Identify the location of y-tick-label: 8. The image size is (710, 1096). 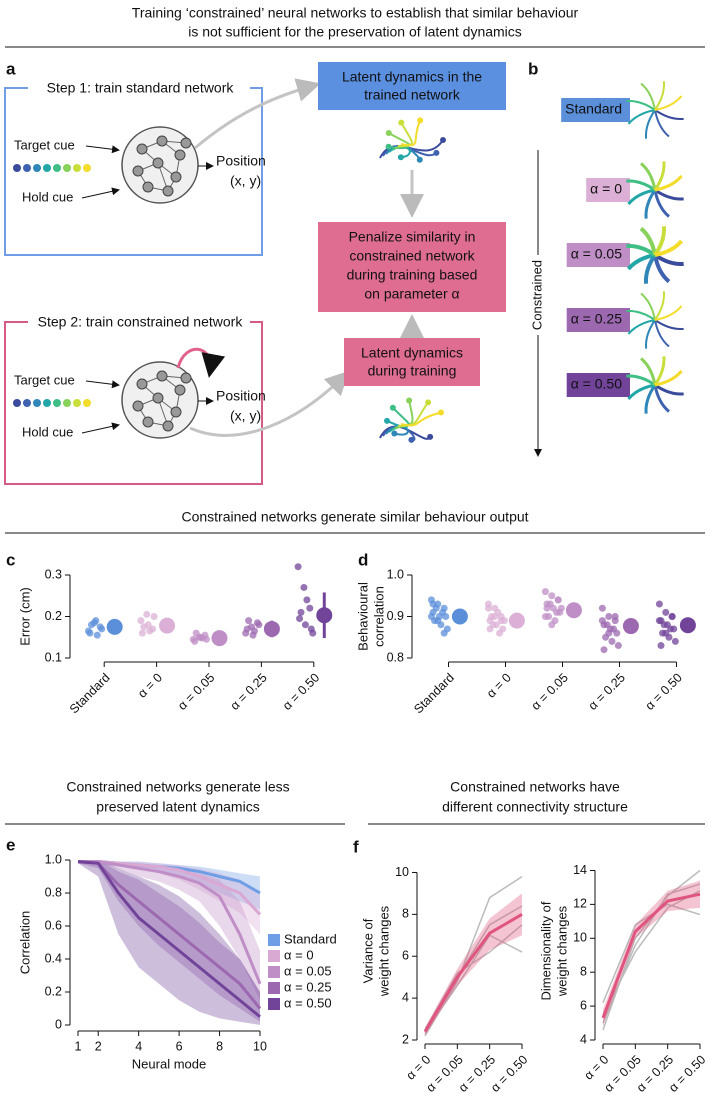
(405, 914).